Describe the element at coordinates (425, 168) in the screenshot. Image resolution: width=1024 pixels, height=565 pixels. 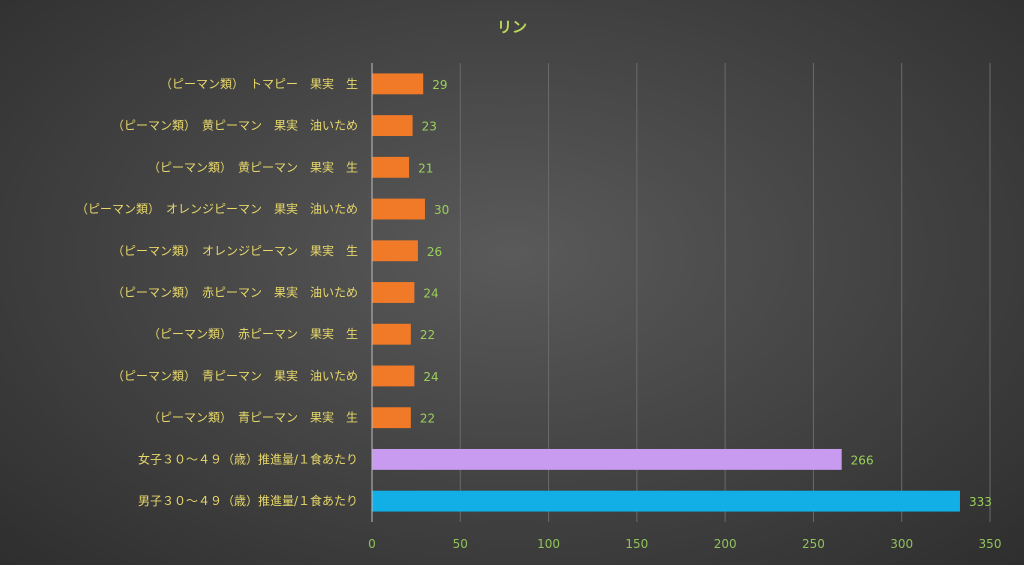
I see `data-label: 21` at that location.